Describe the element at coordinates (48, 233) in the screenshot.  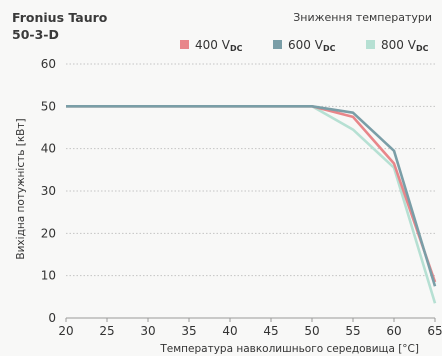
I see `y-tick-label: 20` at that location.